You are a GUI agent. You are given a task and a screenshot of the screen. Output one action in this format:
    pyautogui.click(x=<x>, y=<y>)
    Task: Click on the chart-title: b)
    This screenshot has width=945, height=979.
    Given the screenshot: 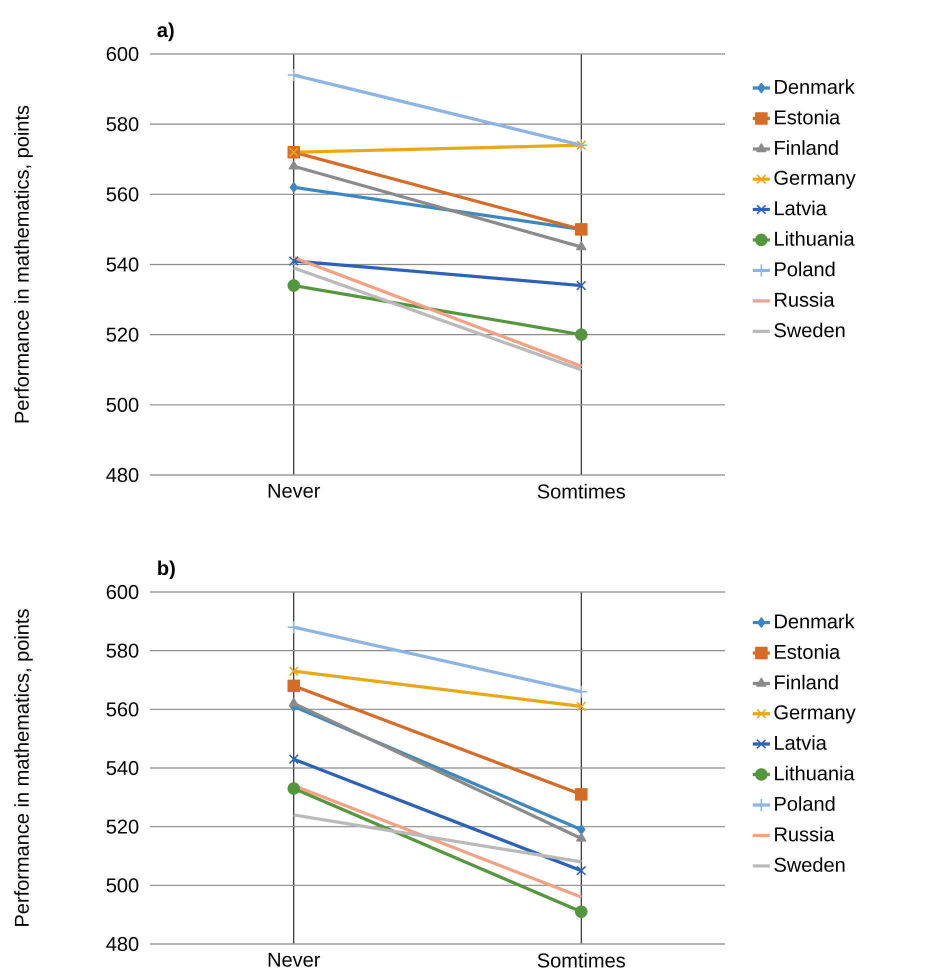 What is the action you would take?
    pyautogui.click(x=166, y=570)
    